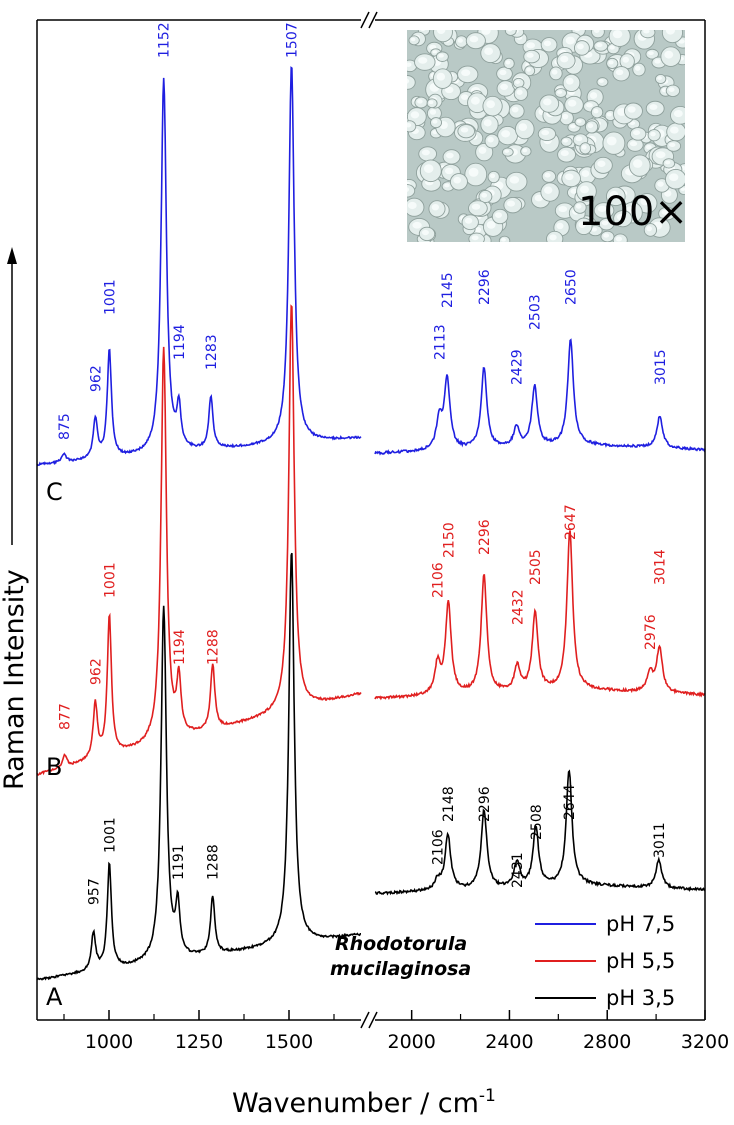 The width and height of the screenshot is (734, 1125). I want to click on curve-letter-b: B, so click(54, 767).